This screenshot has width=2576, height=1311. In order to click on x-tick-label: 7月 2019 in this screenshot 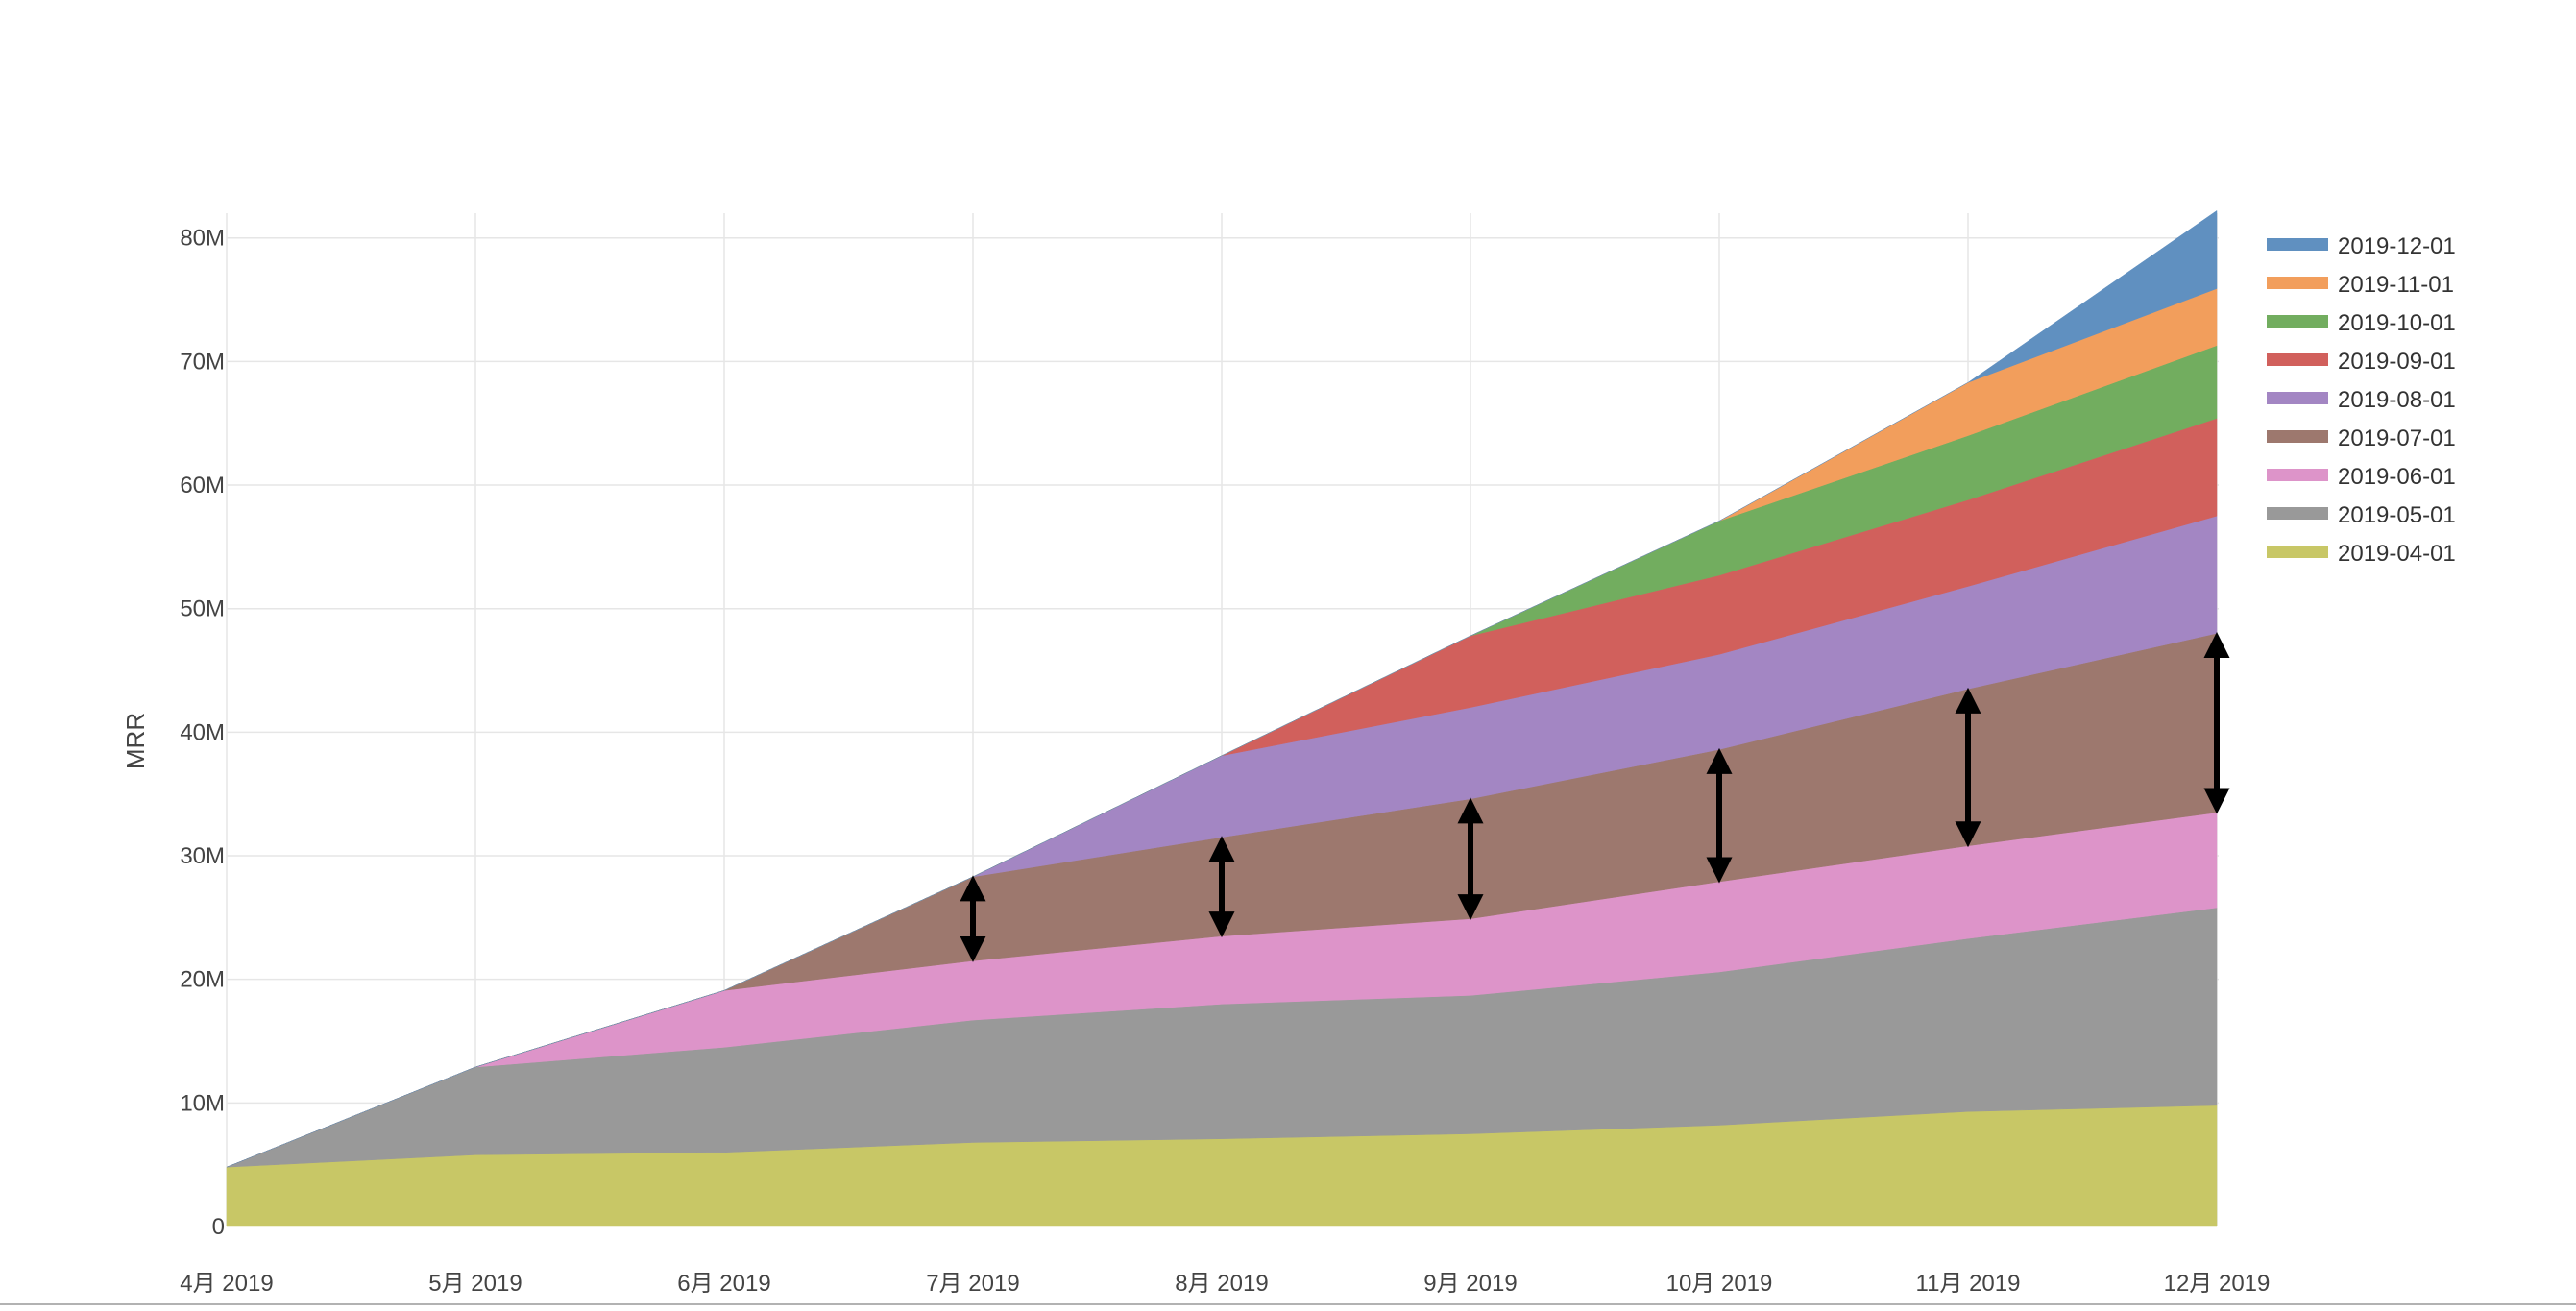, I will do `click(972, 1284)`.